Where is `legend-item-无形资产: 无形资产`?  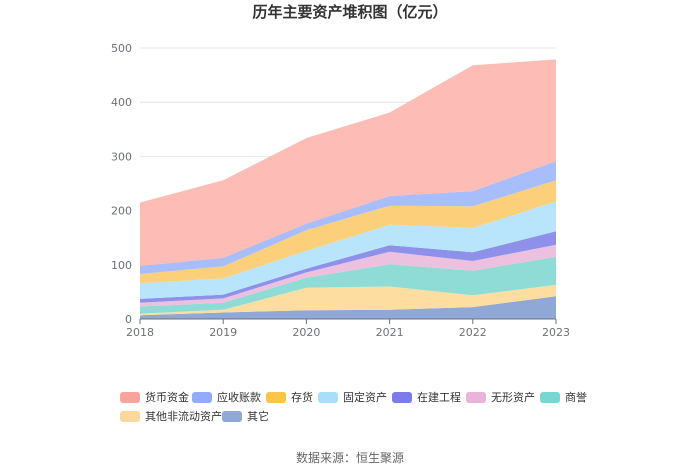 legend-item-无形资产: 无形资产 is located at coordinates (500, 397).